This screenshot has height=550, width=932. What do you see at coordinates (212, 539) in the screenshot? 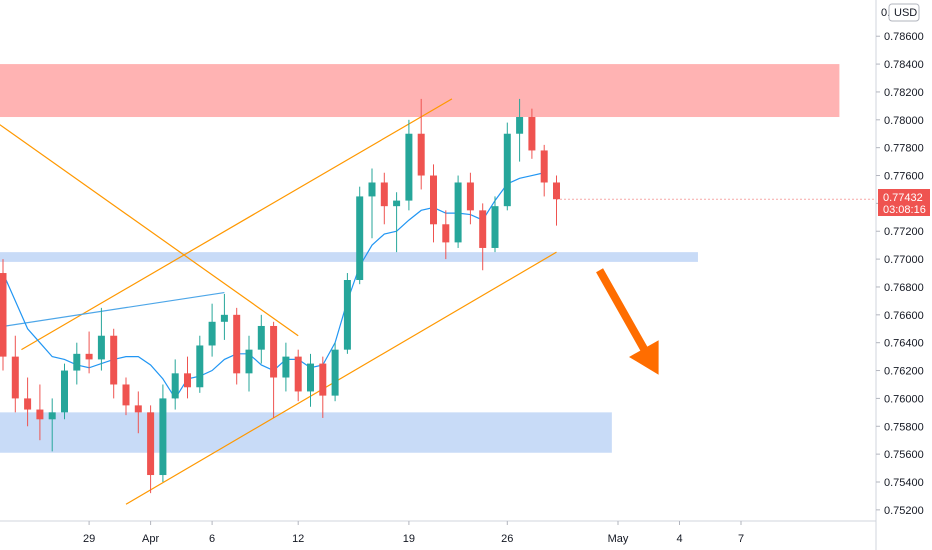
I see `x-tick-label: 6` at bounding box center [212, 539].